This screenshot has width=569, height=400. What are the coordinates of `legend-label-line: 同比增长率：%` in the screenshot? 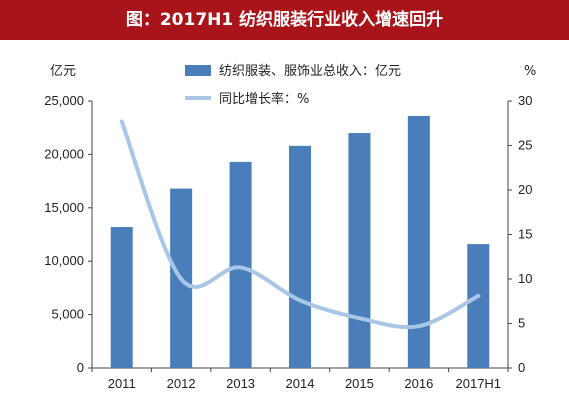 It's located at (264, 99).